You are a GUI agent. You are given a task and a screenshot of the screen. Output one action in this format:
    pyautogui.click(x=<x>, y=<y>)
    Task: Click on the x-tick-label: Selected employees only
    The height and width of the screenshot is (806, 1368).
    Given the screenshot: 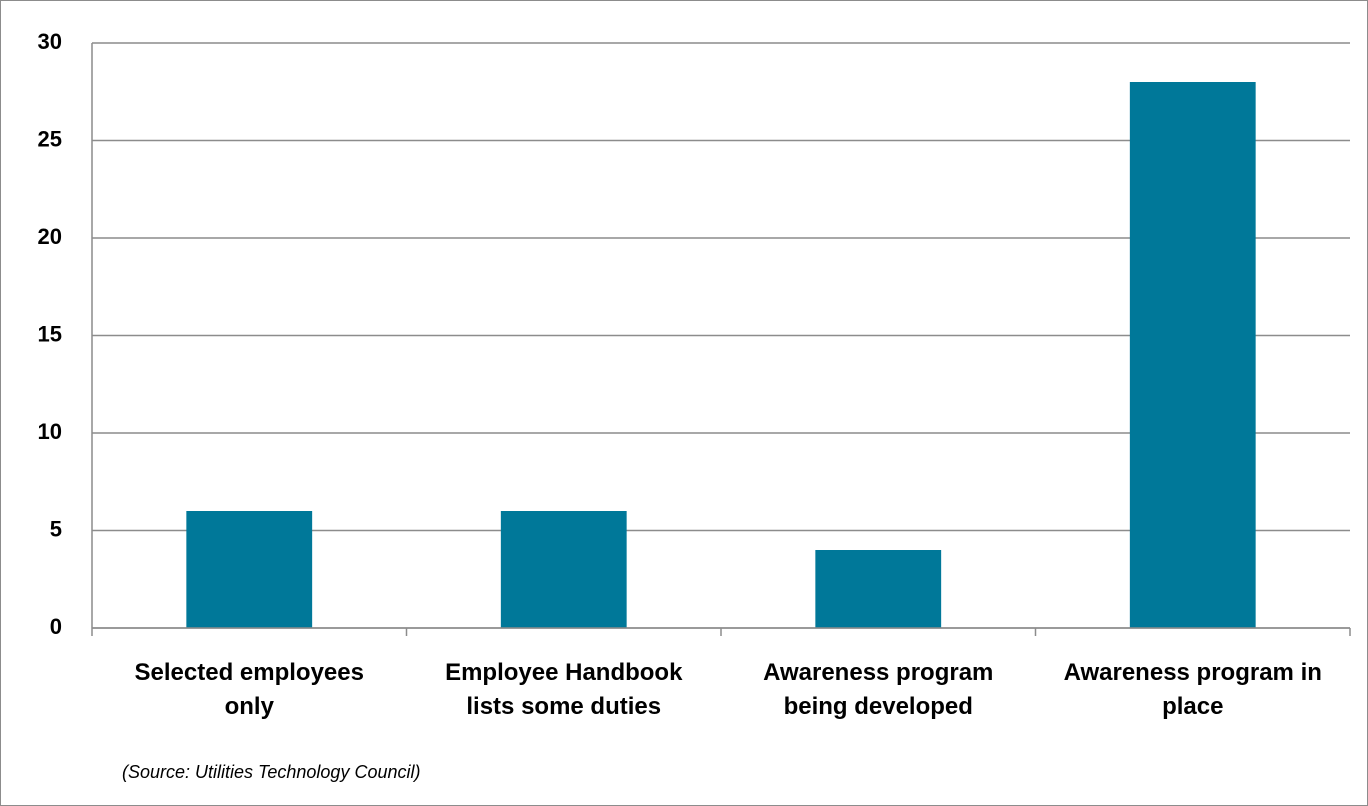 What is the action you would take?
    pyautogui.click(x=249, y=689)
    